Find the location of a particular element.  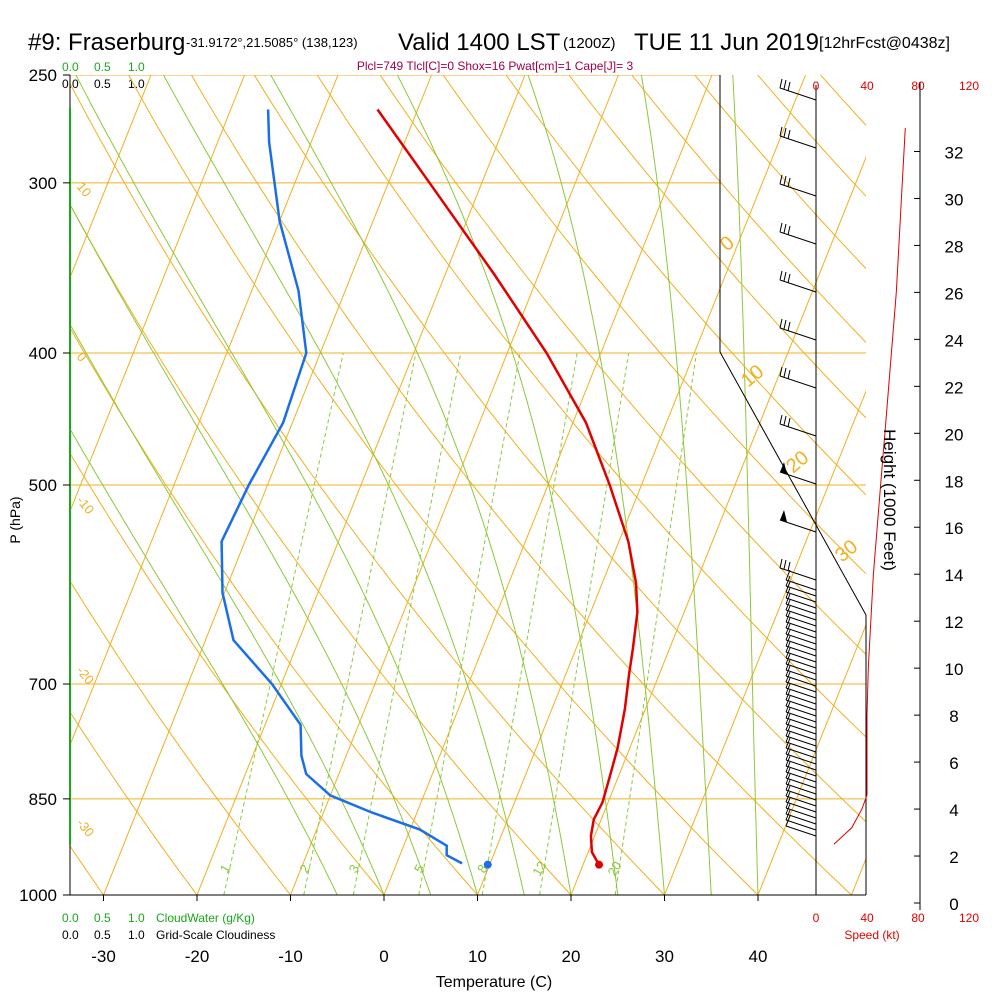

cloudwater-bottom-ticks: 0.0 0.5 1.0 CloudWater (g/Kg) is located at coordinates (158, 918).